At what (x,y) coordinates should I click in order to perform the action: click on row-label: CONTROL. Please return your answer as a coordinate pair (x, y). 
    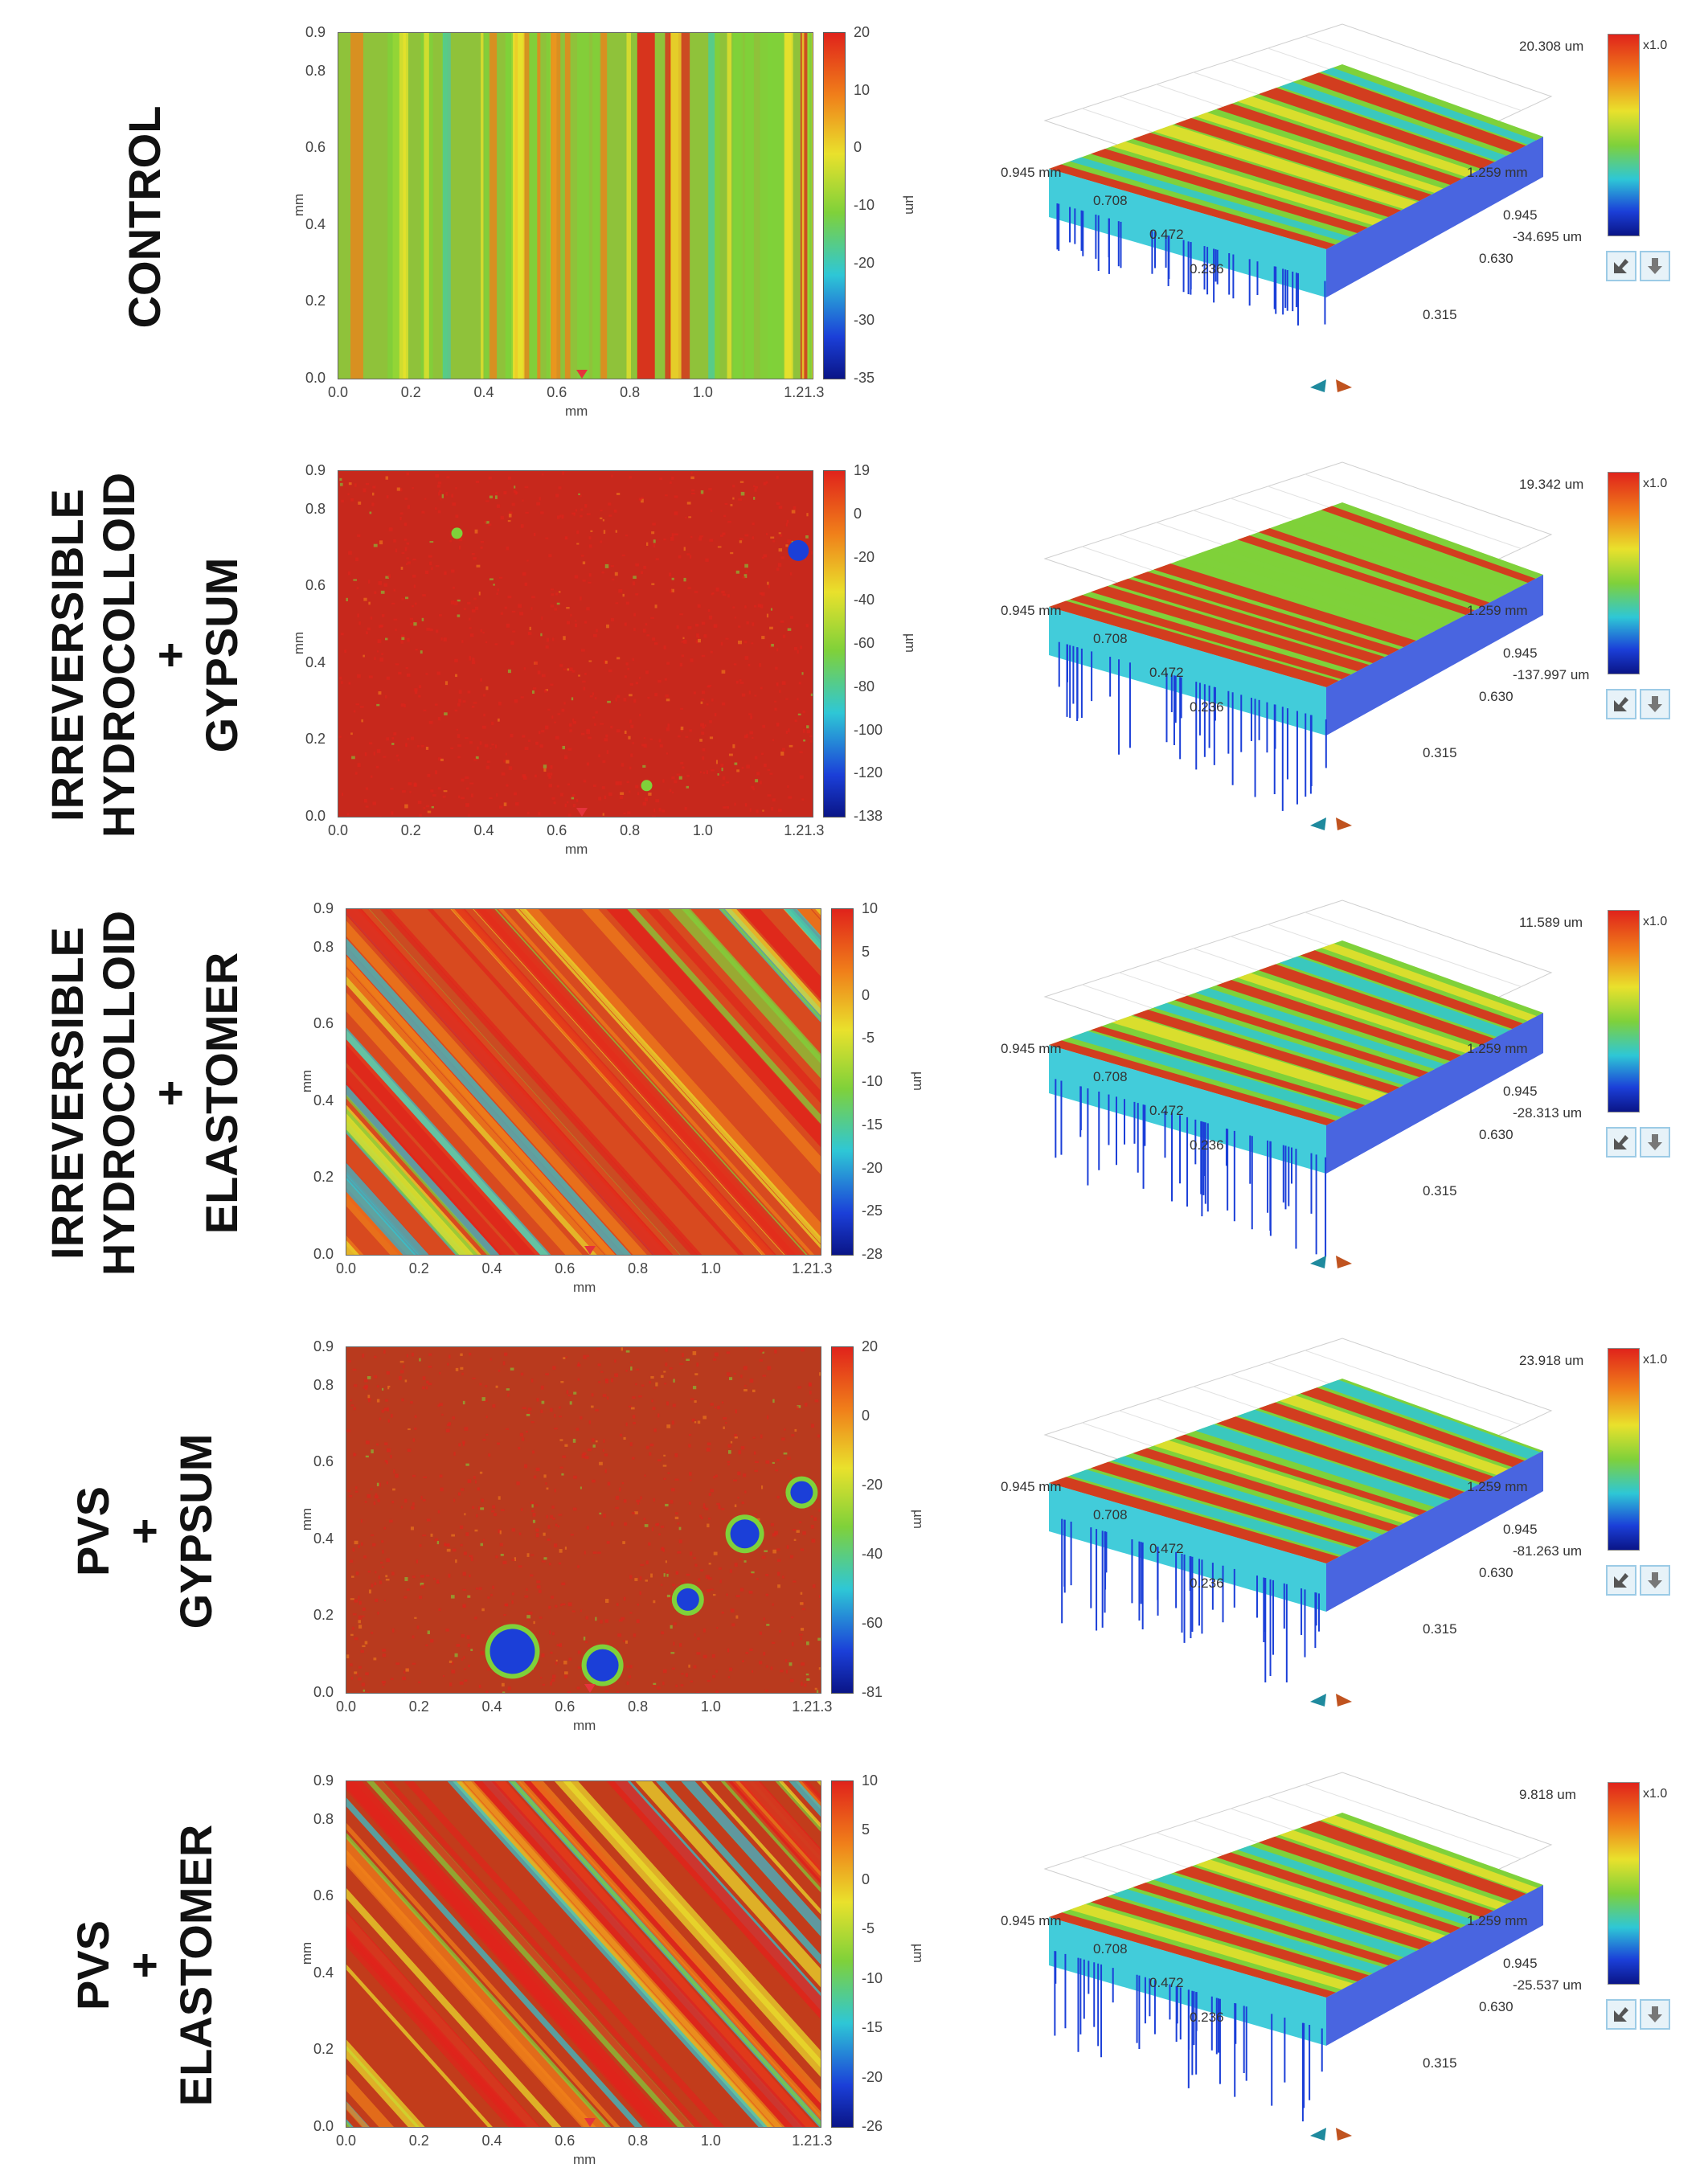
    Looking at the image, I should click on (144, 217).